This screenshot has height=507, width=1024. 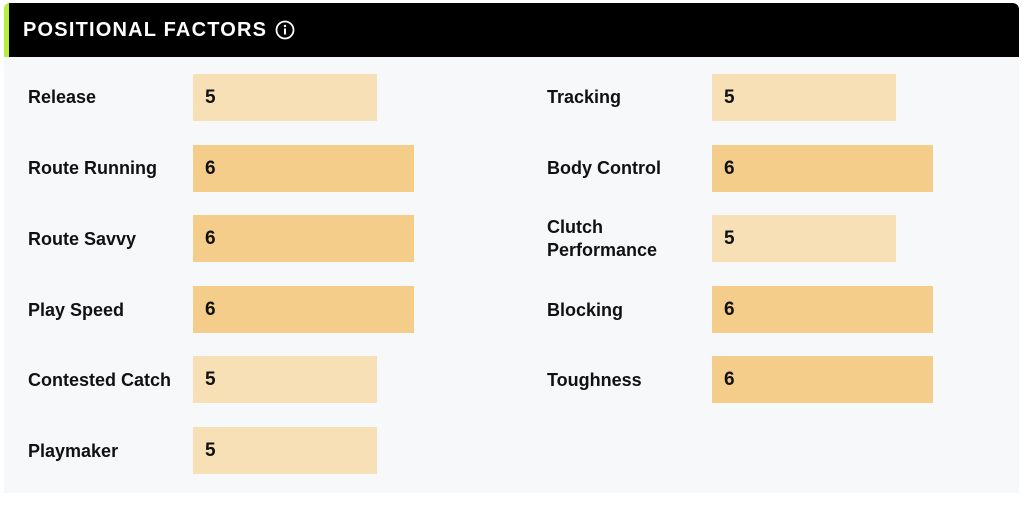 I want to click on section-title: POSITIONAL FACTORS, so click(x=145, y=30).